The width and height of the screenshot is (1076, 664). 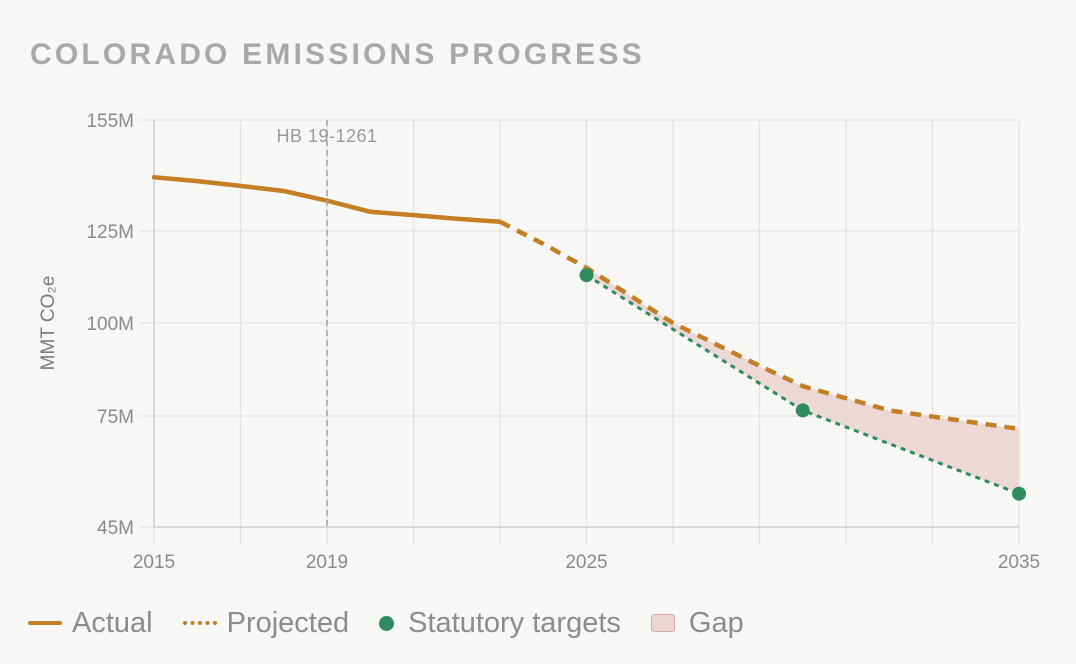 I want to click on legend-item-targets: Statutory targets, so click(x=500, y=623).